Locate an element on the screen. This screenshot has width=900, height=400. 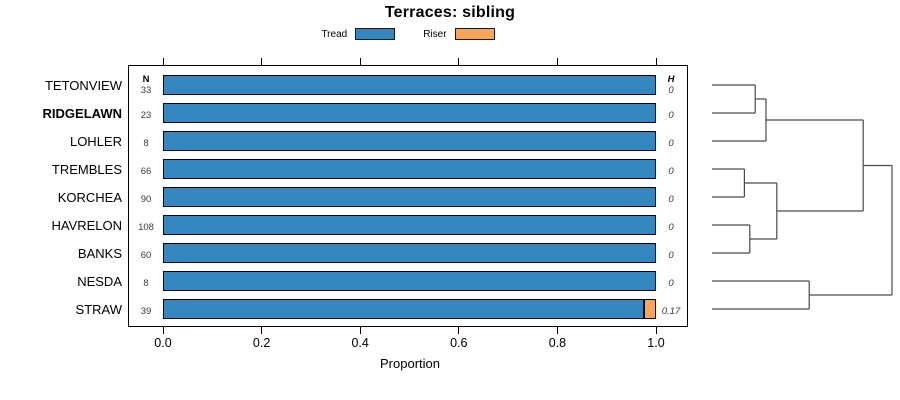
table-row: 23 0 is located at coordinates (408, 113).